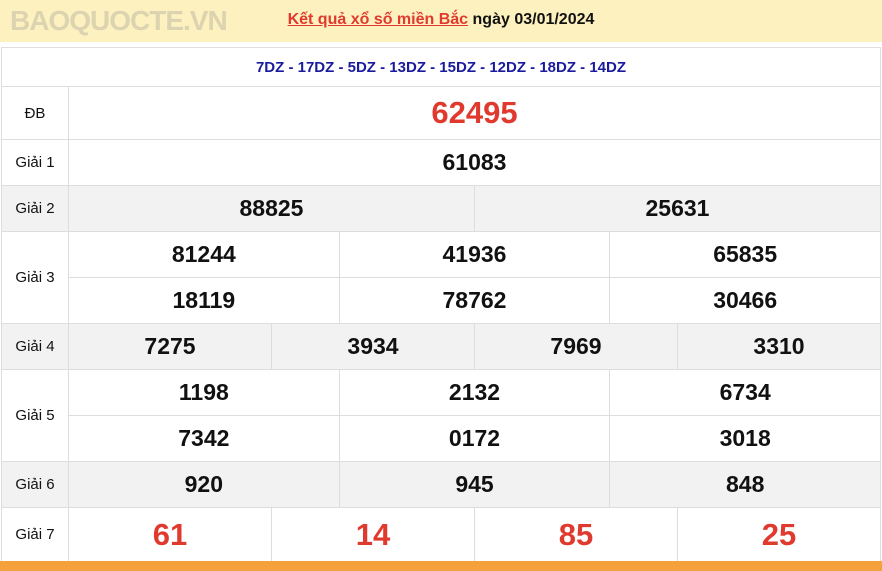  Describe the element at coordinates (533, 19) in the screenshot. I see `draw-date: ngày 03/01/2024` at that location.